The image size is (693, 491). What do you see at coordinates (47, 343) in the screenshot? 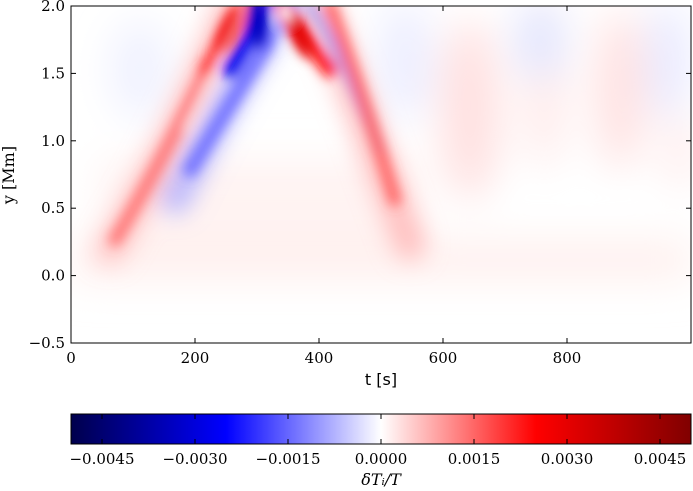
I see `y-tick-label: −0.5` at bounding box center [47, 343].